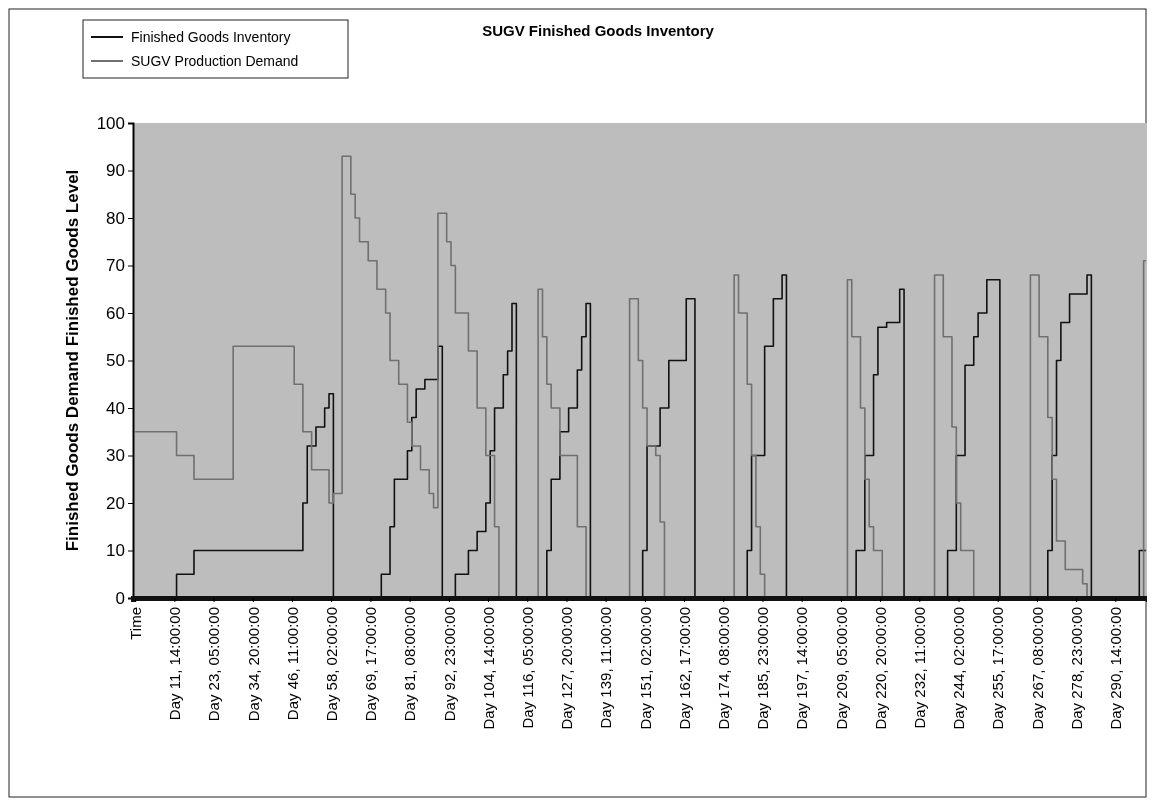 Image resolution: width=1155 pixels, height=803 pixels. Describe the element at coordinates (215, 61) in the screenshot. I see `legend-label: SUGV Production Demand` at that location.